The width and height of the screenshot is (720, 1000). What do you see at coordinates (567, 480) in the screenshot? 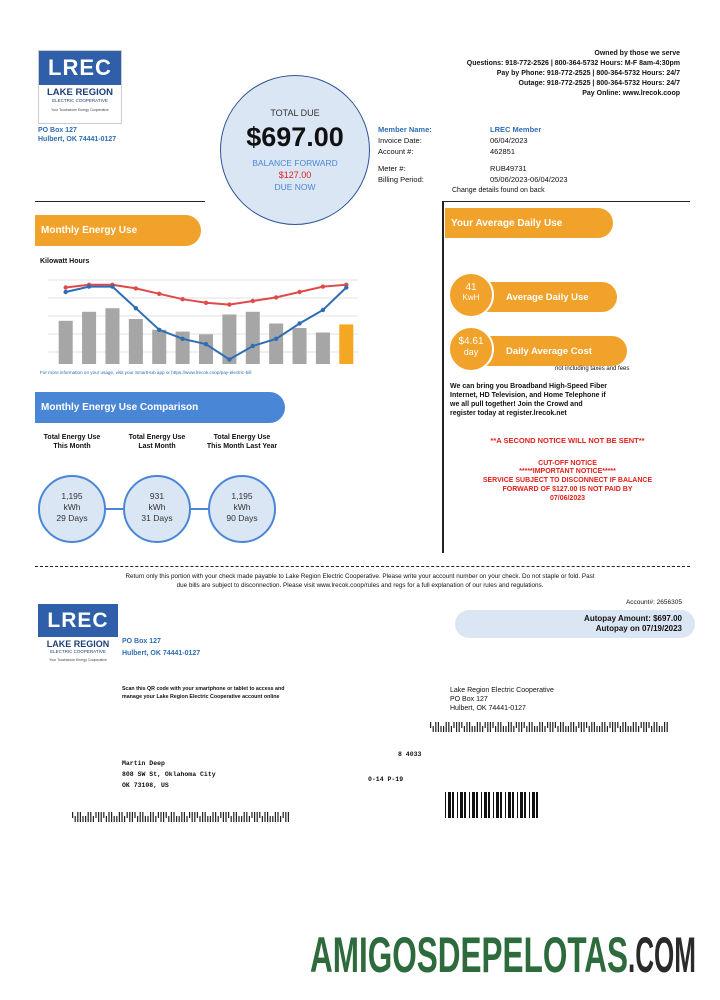
I see `cutoff-line: SERVICE SUBJECT TO DISCONNECT IF BALANCE` at bounding box center [567, 480].